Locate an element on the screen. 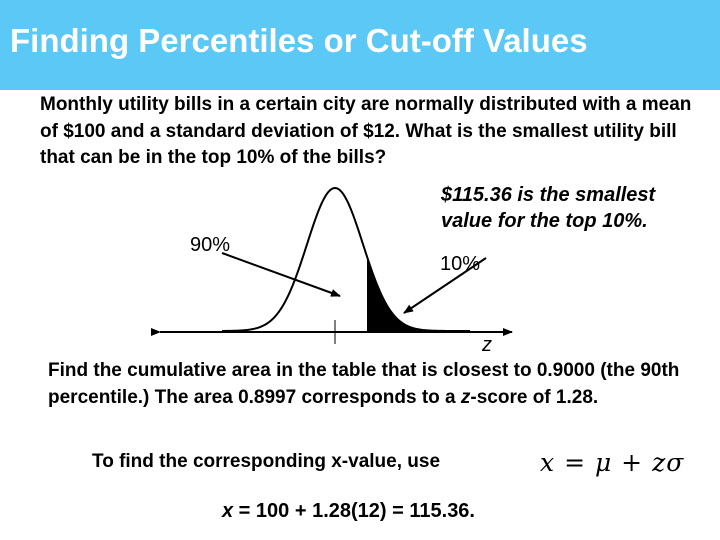  computation-line: x = 100 + 1.28(12) = 115.36. is located at coordinates (348, 511).